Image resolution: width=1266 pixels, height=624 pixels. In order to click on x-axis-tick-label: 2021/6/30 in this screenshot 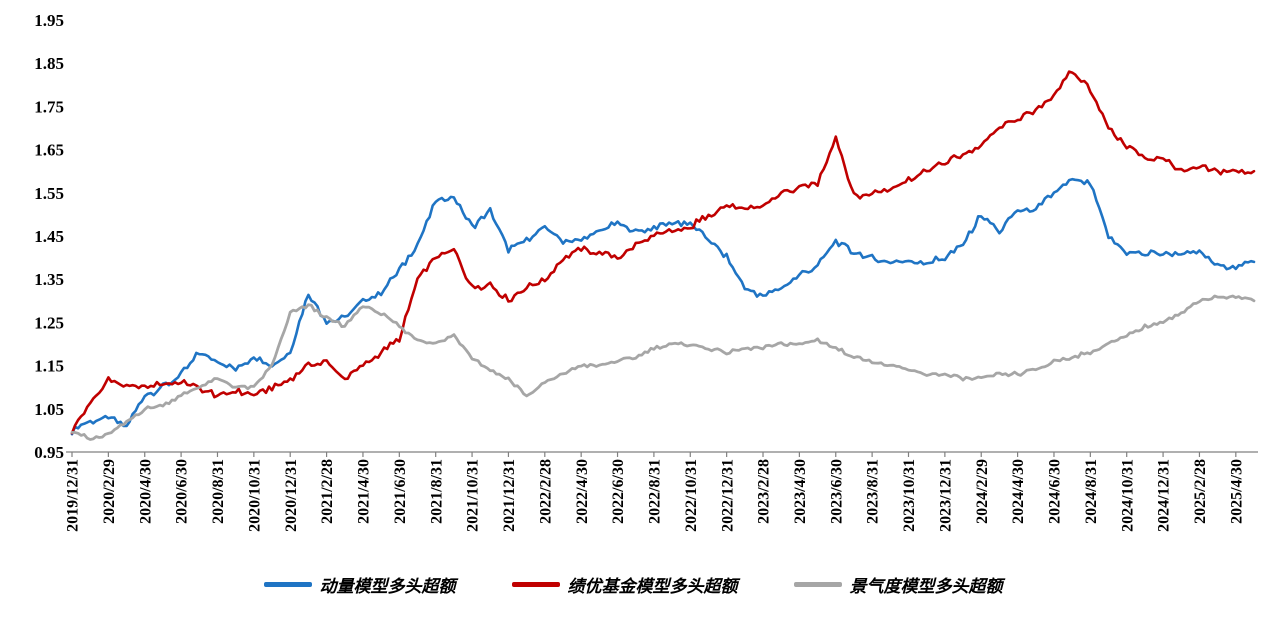, I will do `click(400, 491)`.